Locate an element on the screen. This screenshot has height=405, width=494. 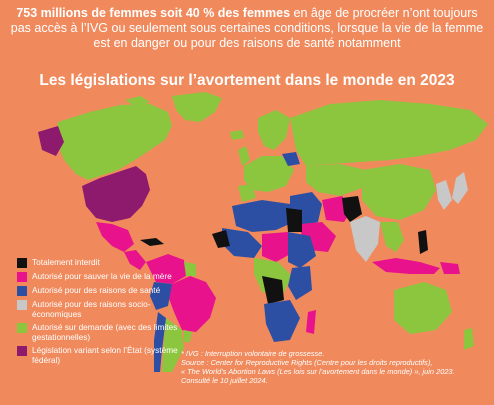
sudan-ethiopia is located at coordinates (302, 250).